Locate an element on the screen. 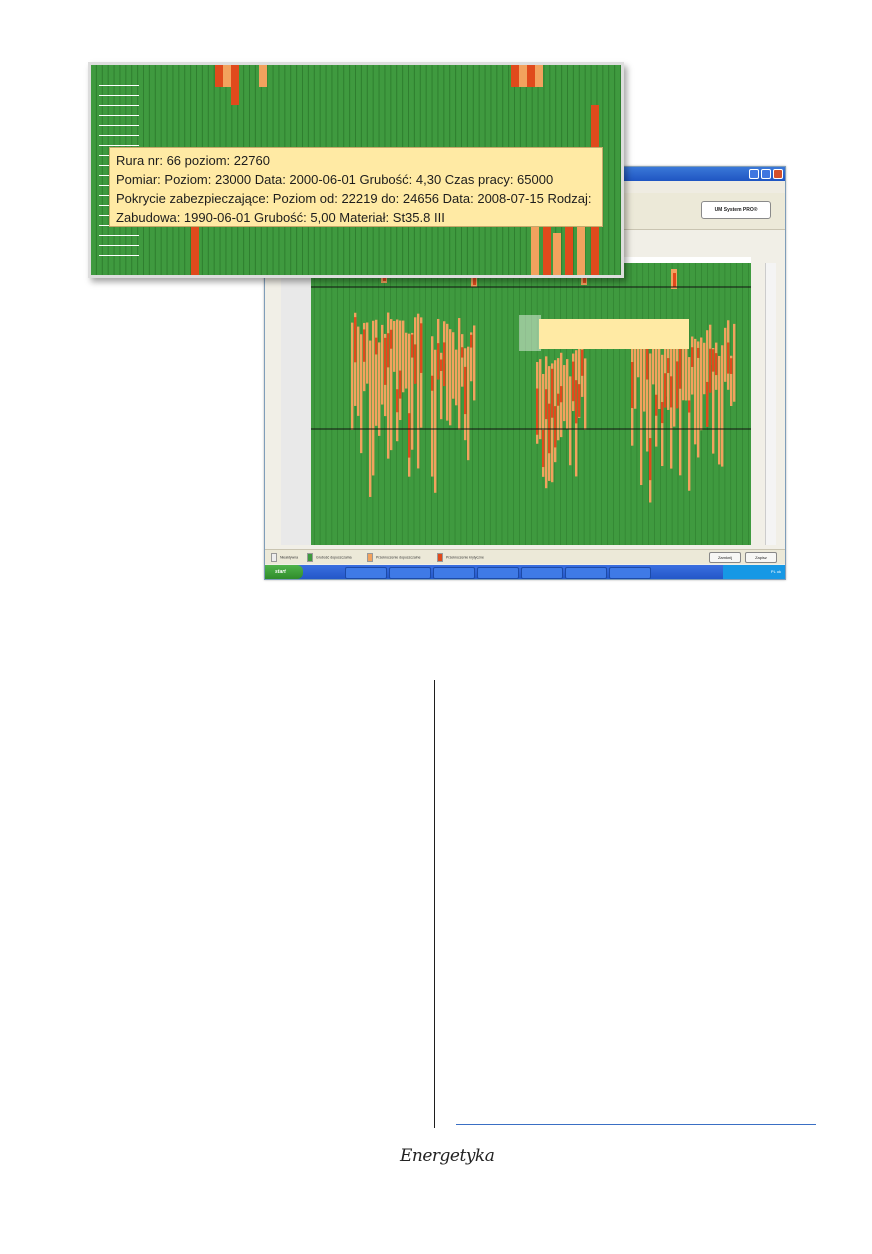 Image resolution: width=872 pixels, height=1254 pixels. maximize-button is located at coordinates (766, 174).